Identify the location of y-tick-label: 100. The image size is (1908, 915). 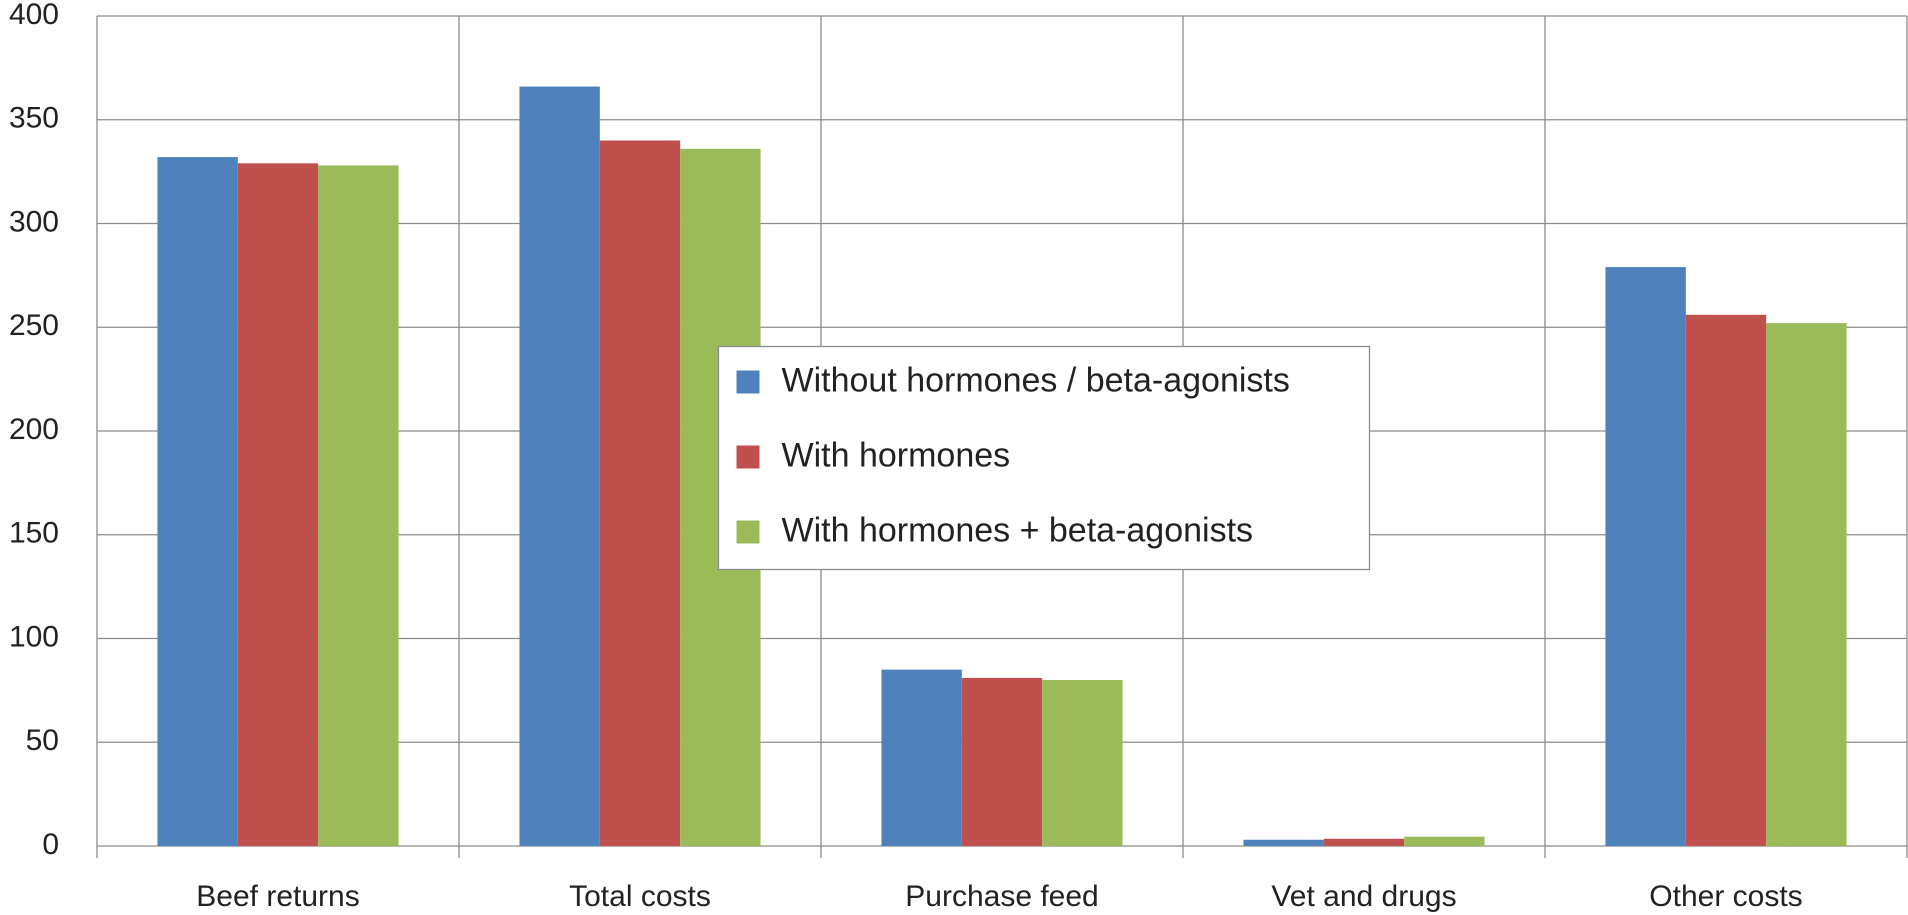
(34, 636).